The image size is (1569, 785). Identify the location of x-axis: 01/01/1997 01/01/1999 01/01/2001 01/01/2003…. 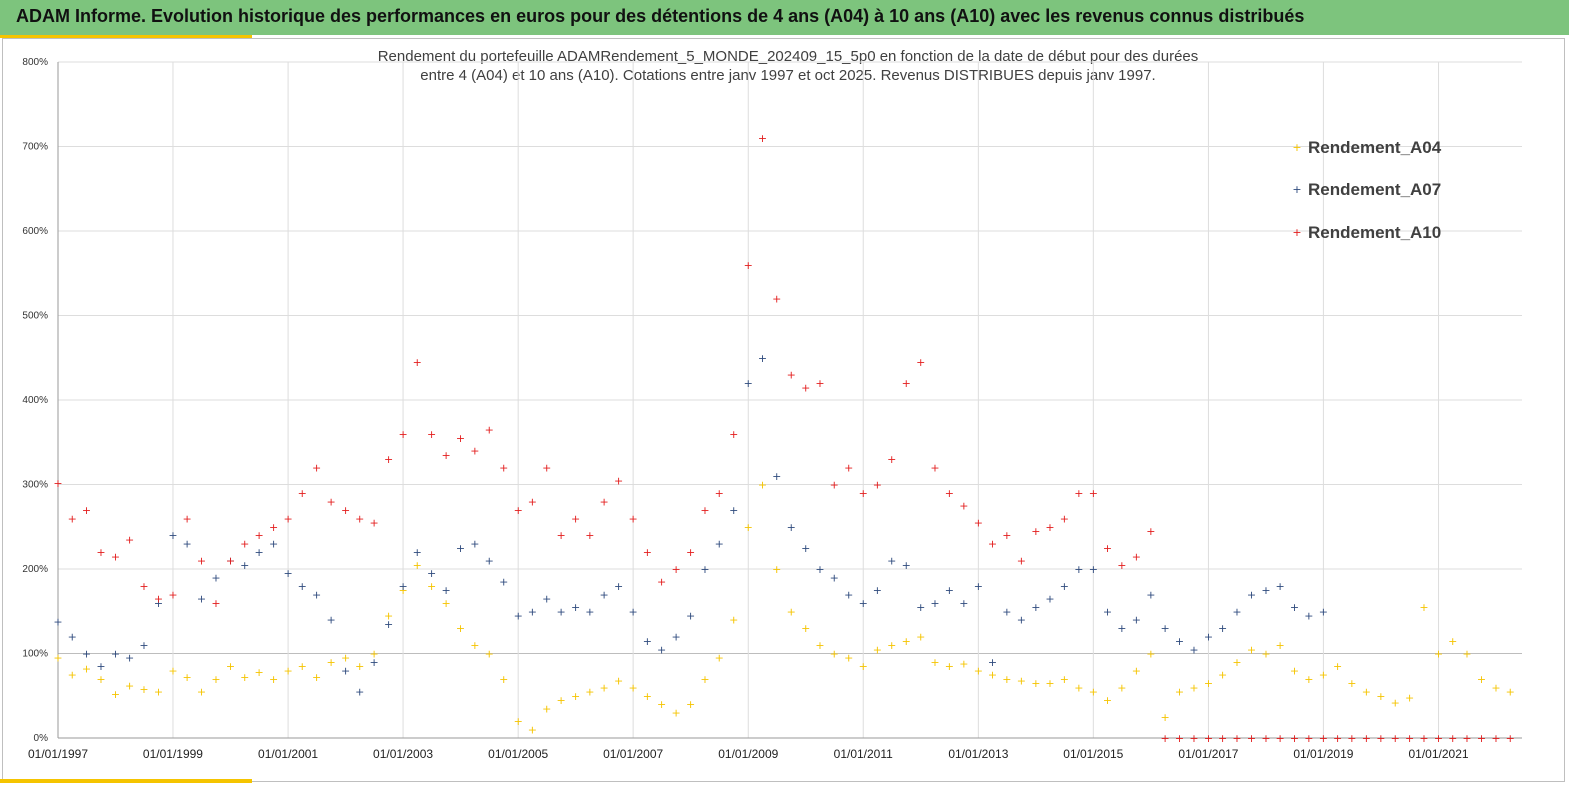
(748, 754).